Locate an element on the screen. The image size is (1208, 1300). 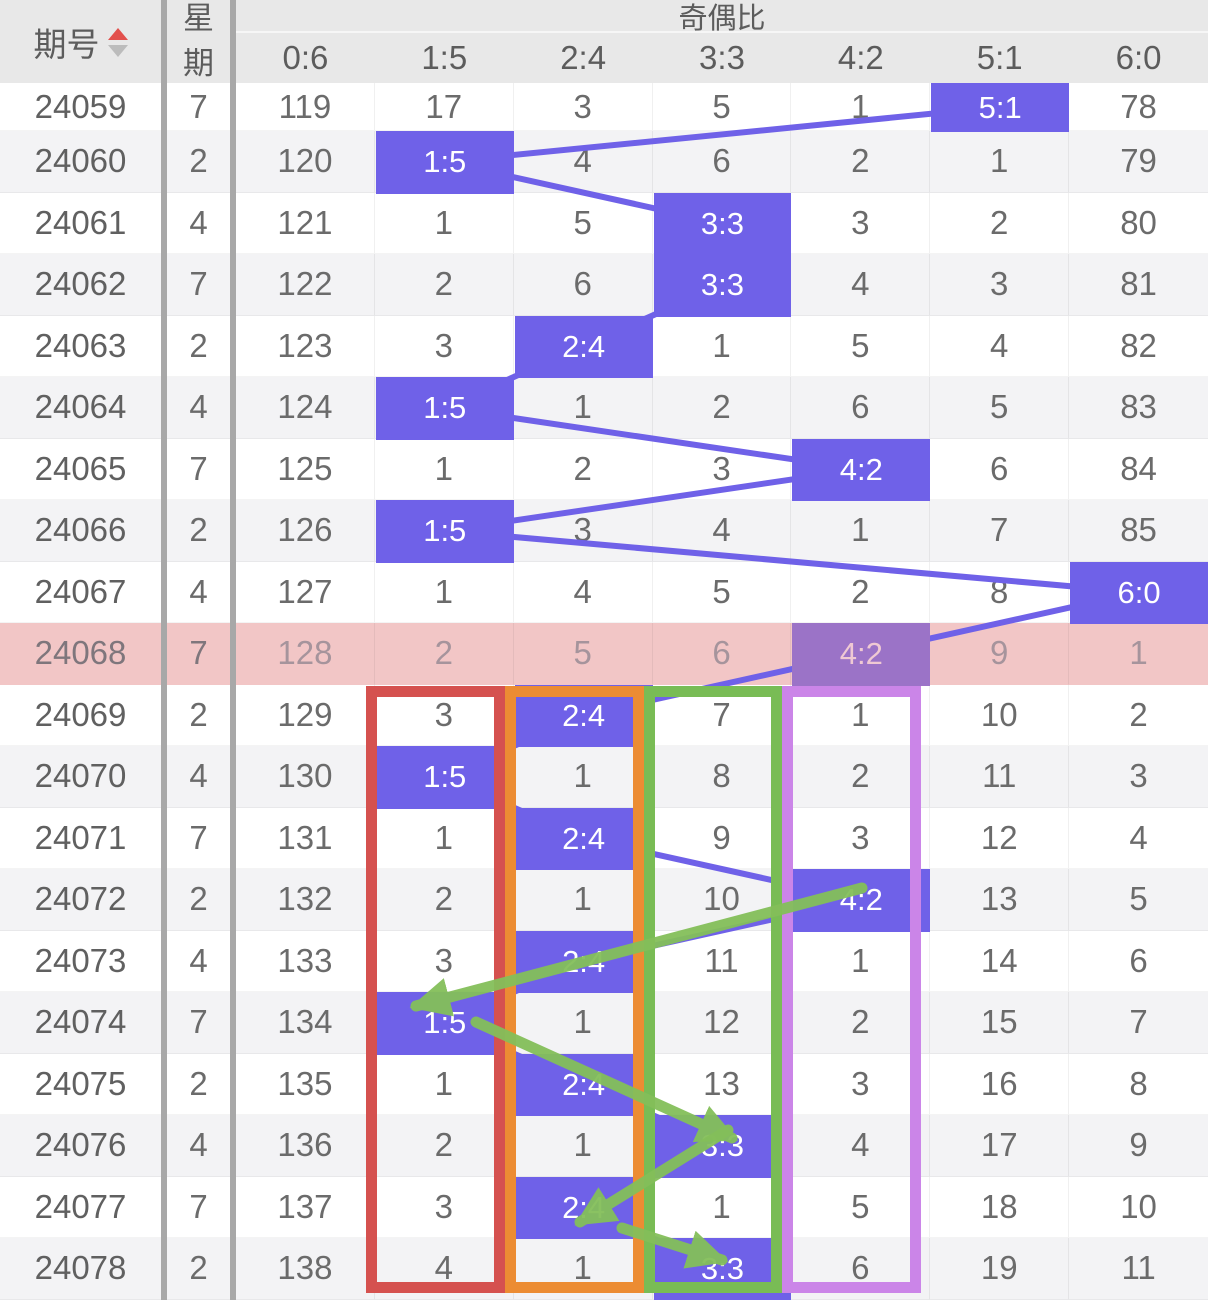
hit-cell: 1:5 is located at coordinates (444, 162).